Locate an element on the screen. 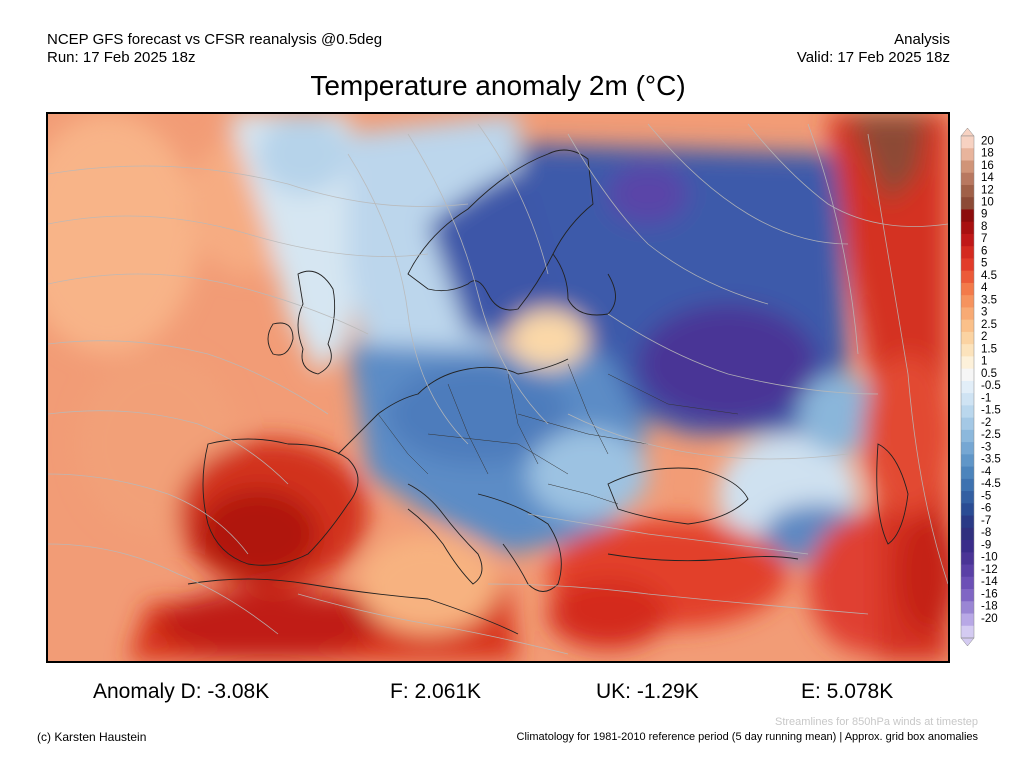 The width and height of the screenshot is (1024, 768). colorbar-frame is located at coordinates (967, 387).